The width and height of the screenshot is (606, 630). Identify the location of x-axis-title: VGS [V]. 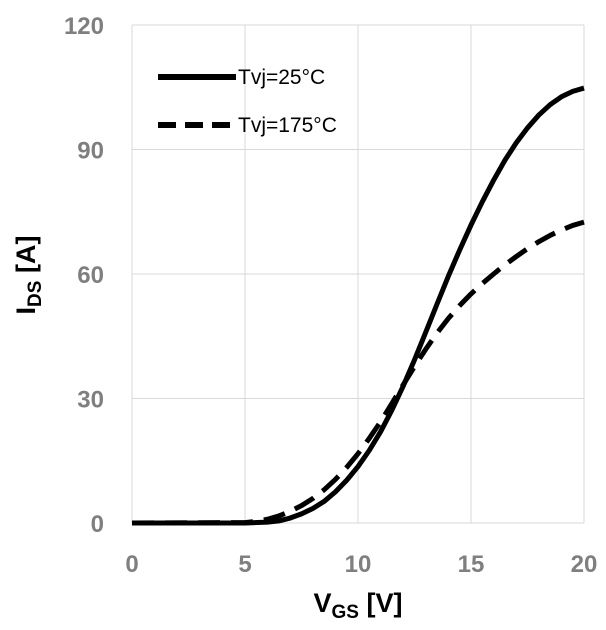
(358, 605).